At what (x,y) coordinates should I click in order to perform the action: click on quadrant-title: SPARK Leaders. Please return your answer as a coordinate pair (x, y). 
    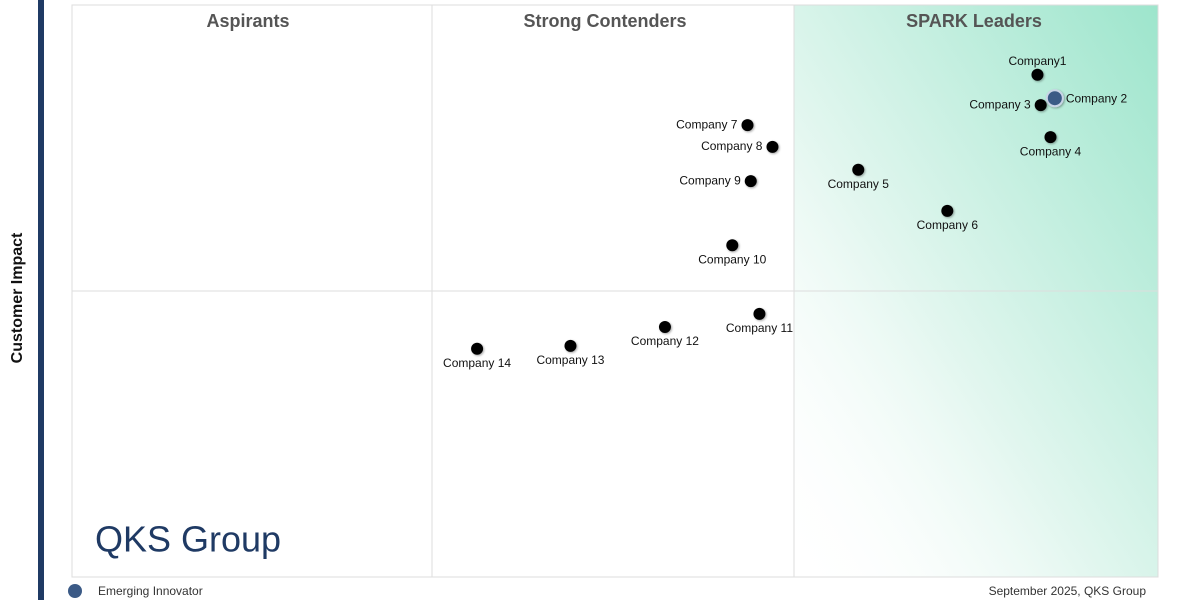
    Looking at the image, I should click on (974, 21).